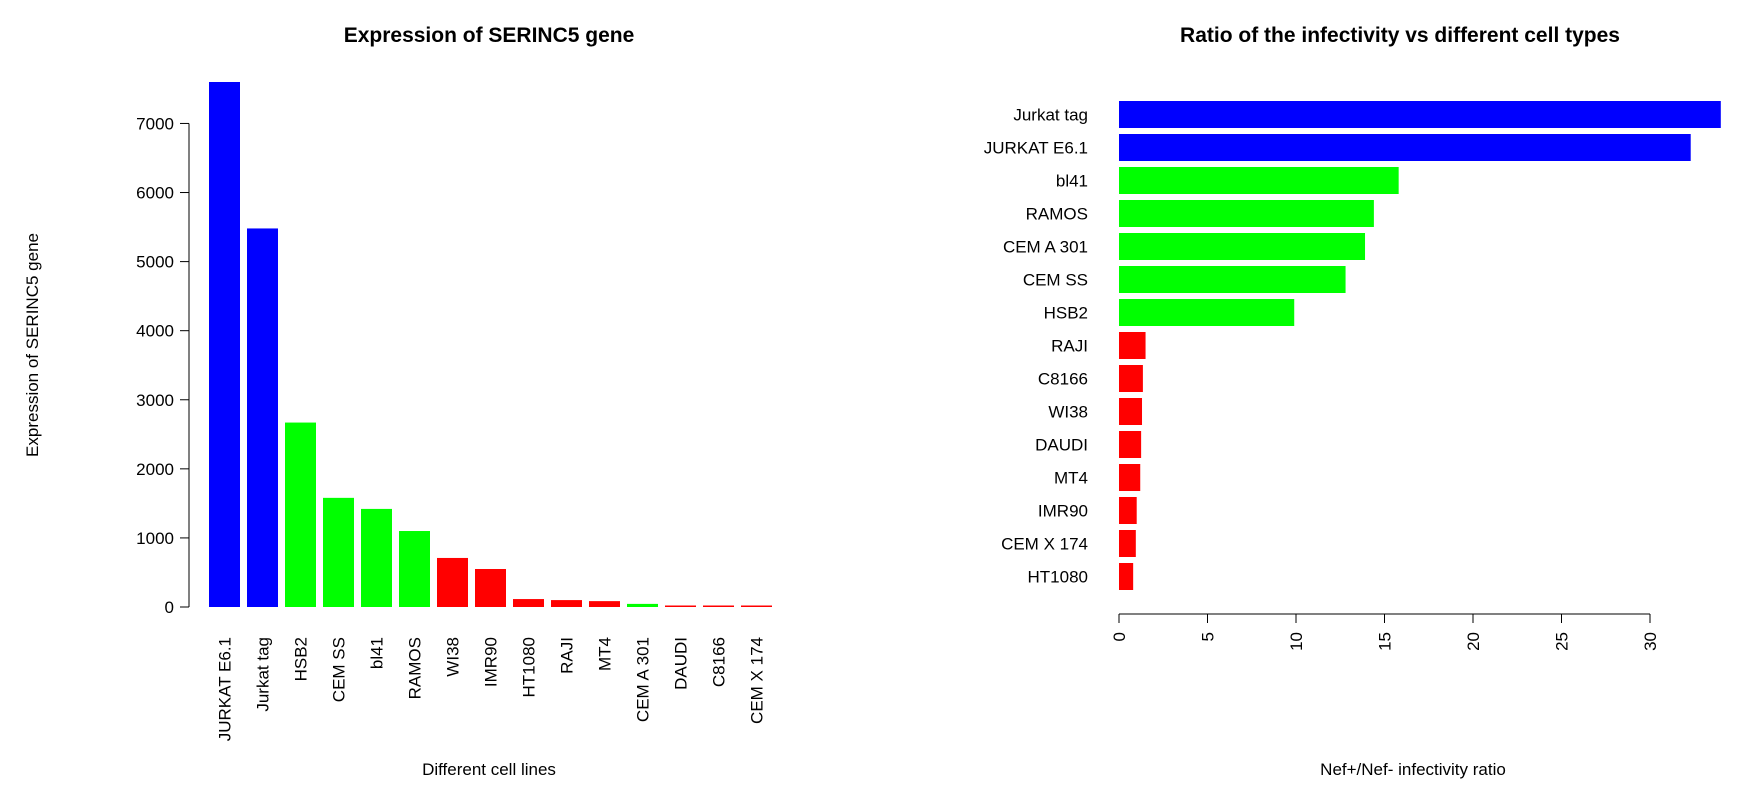 The width and height of the screenshot is (1757, 795). I want to click on x-tick-label: C8166, so click(719, 662).